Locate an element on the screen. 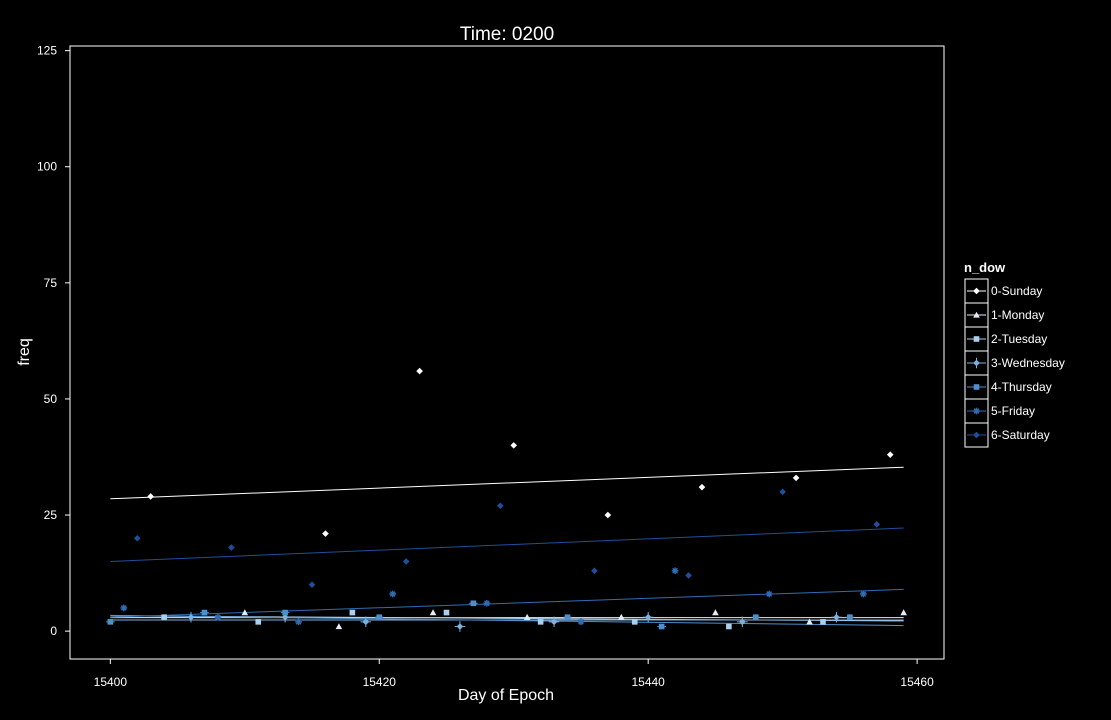 Image resolution: width=1111 pixels, height=720 pixels. legend-item-4-thursday: 4-Thursday is located at coordinates (1008, 387).